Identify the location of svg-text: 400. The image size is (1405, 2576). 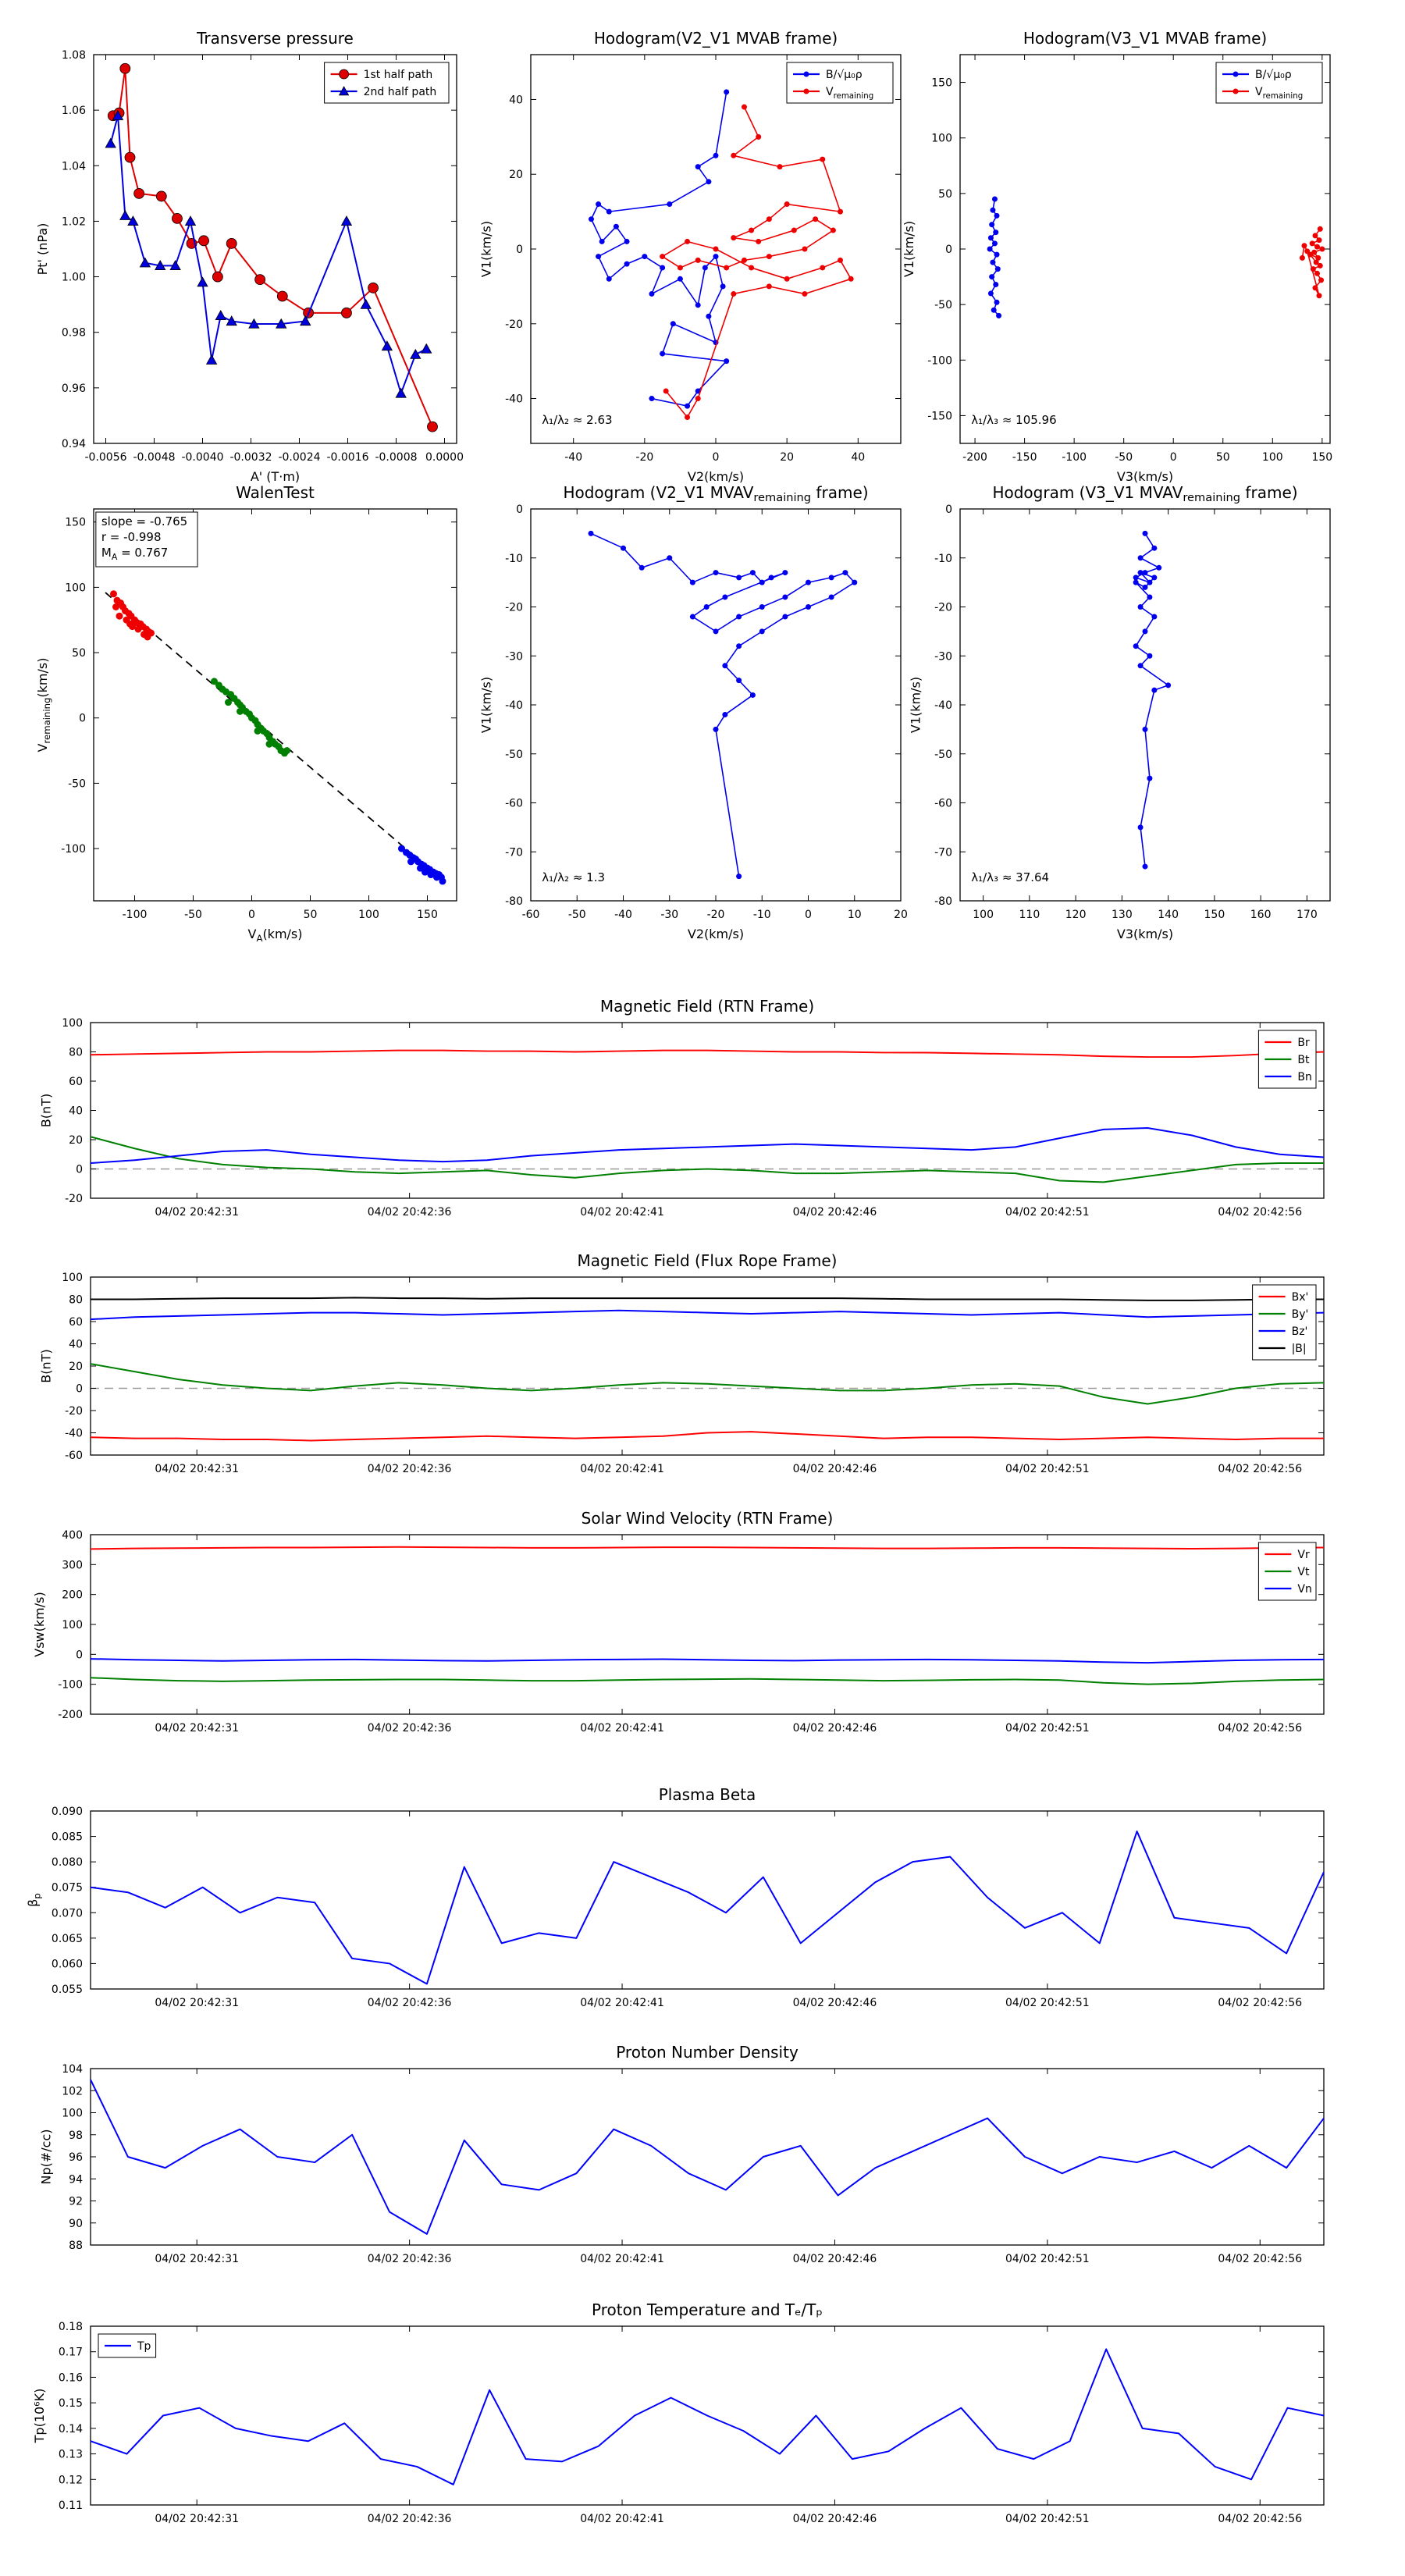
(72, 1535).